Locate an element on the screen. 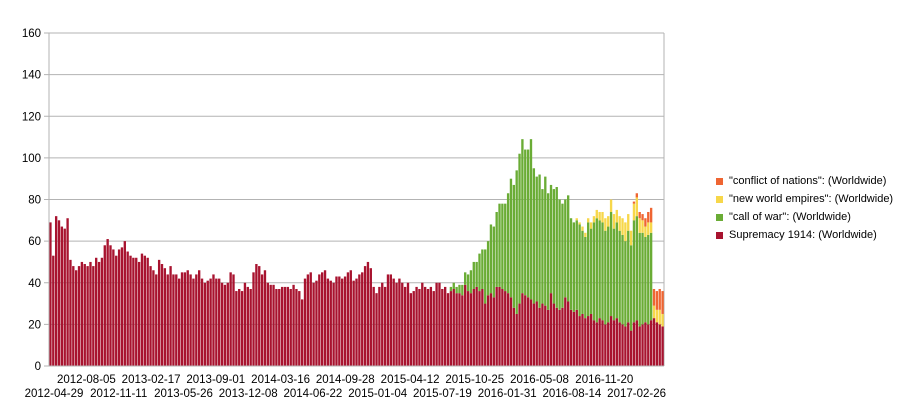 The height and width of the screenshot is (407, 914). legend-label-supremacy-1914: Supremacy 1914: (Worldwide) is located at coordinates (803, 235).